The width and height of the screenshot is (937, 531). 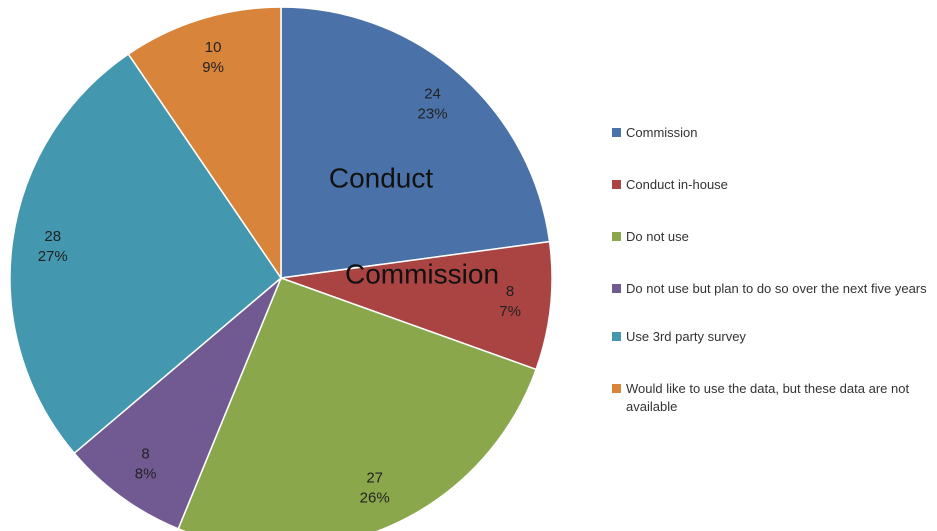 What do you see at coordinates (662, 132) in the screenshot?
I see `legend-label: Commission` at bounding box center [662, 132].